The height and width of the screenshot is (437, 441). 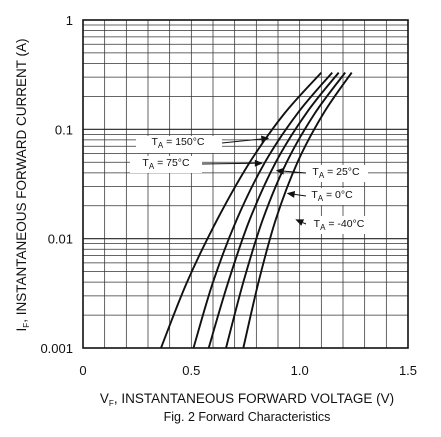 I want to click on annotation-bg-25Cc, so click(x=337, y=173).